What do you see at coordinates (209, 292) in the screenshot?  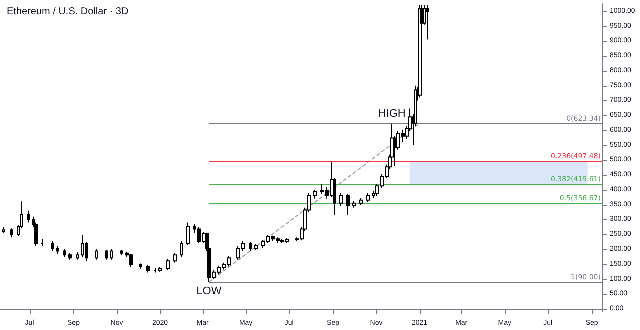 I see `annotation: LOW` at bounding box center [209, 292].